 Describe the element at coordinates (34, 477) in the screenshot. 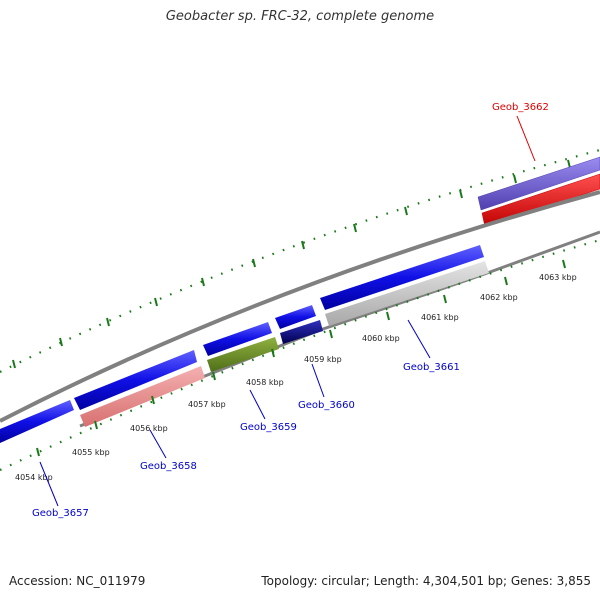

I see `kbp-label: 4054 kbp` at that location.